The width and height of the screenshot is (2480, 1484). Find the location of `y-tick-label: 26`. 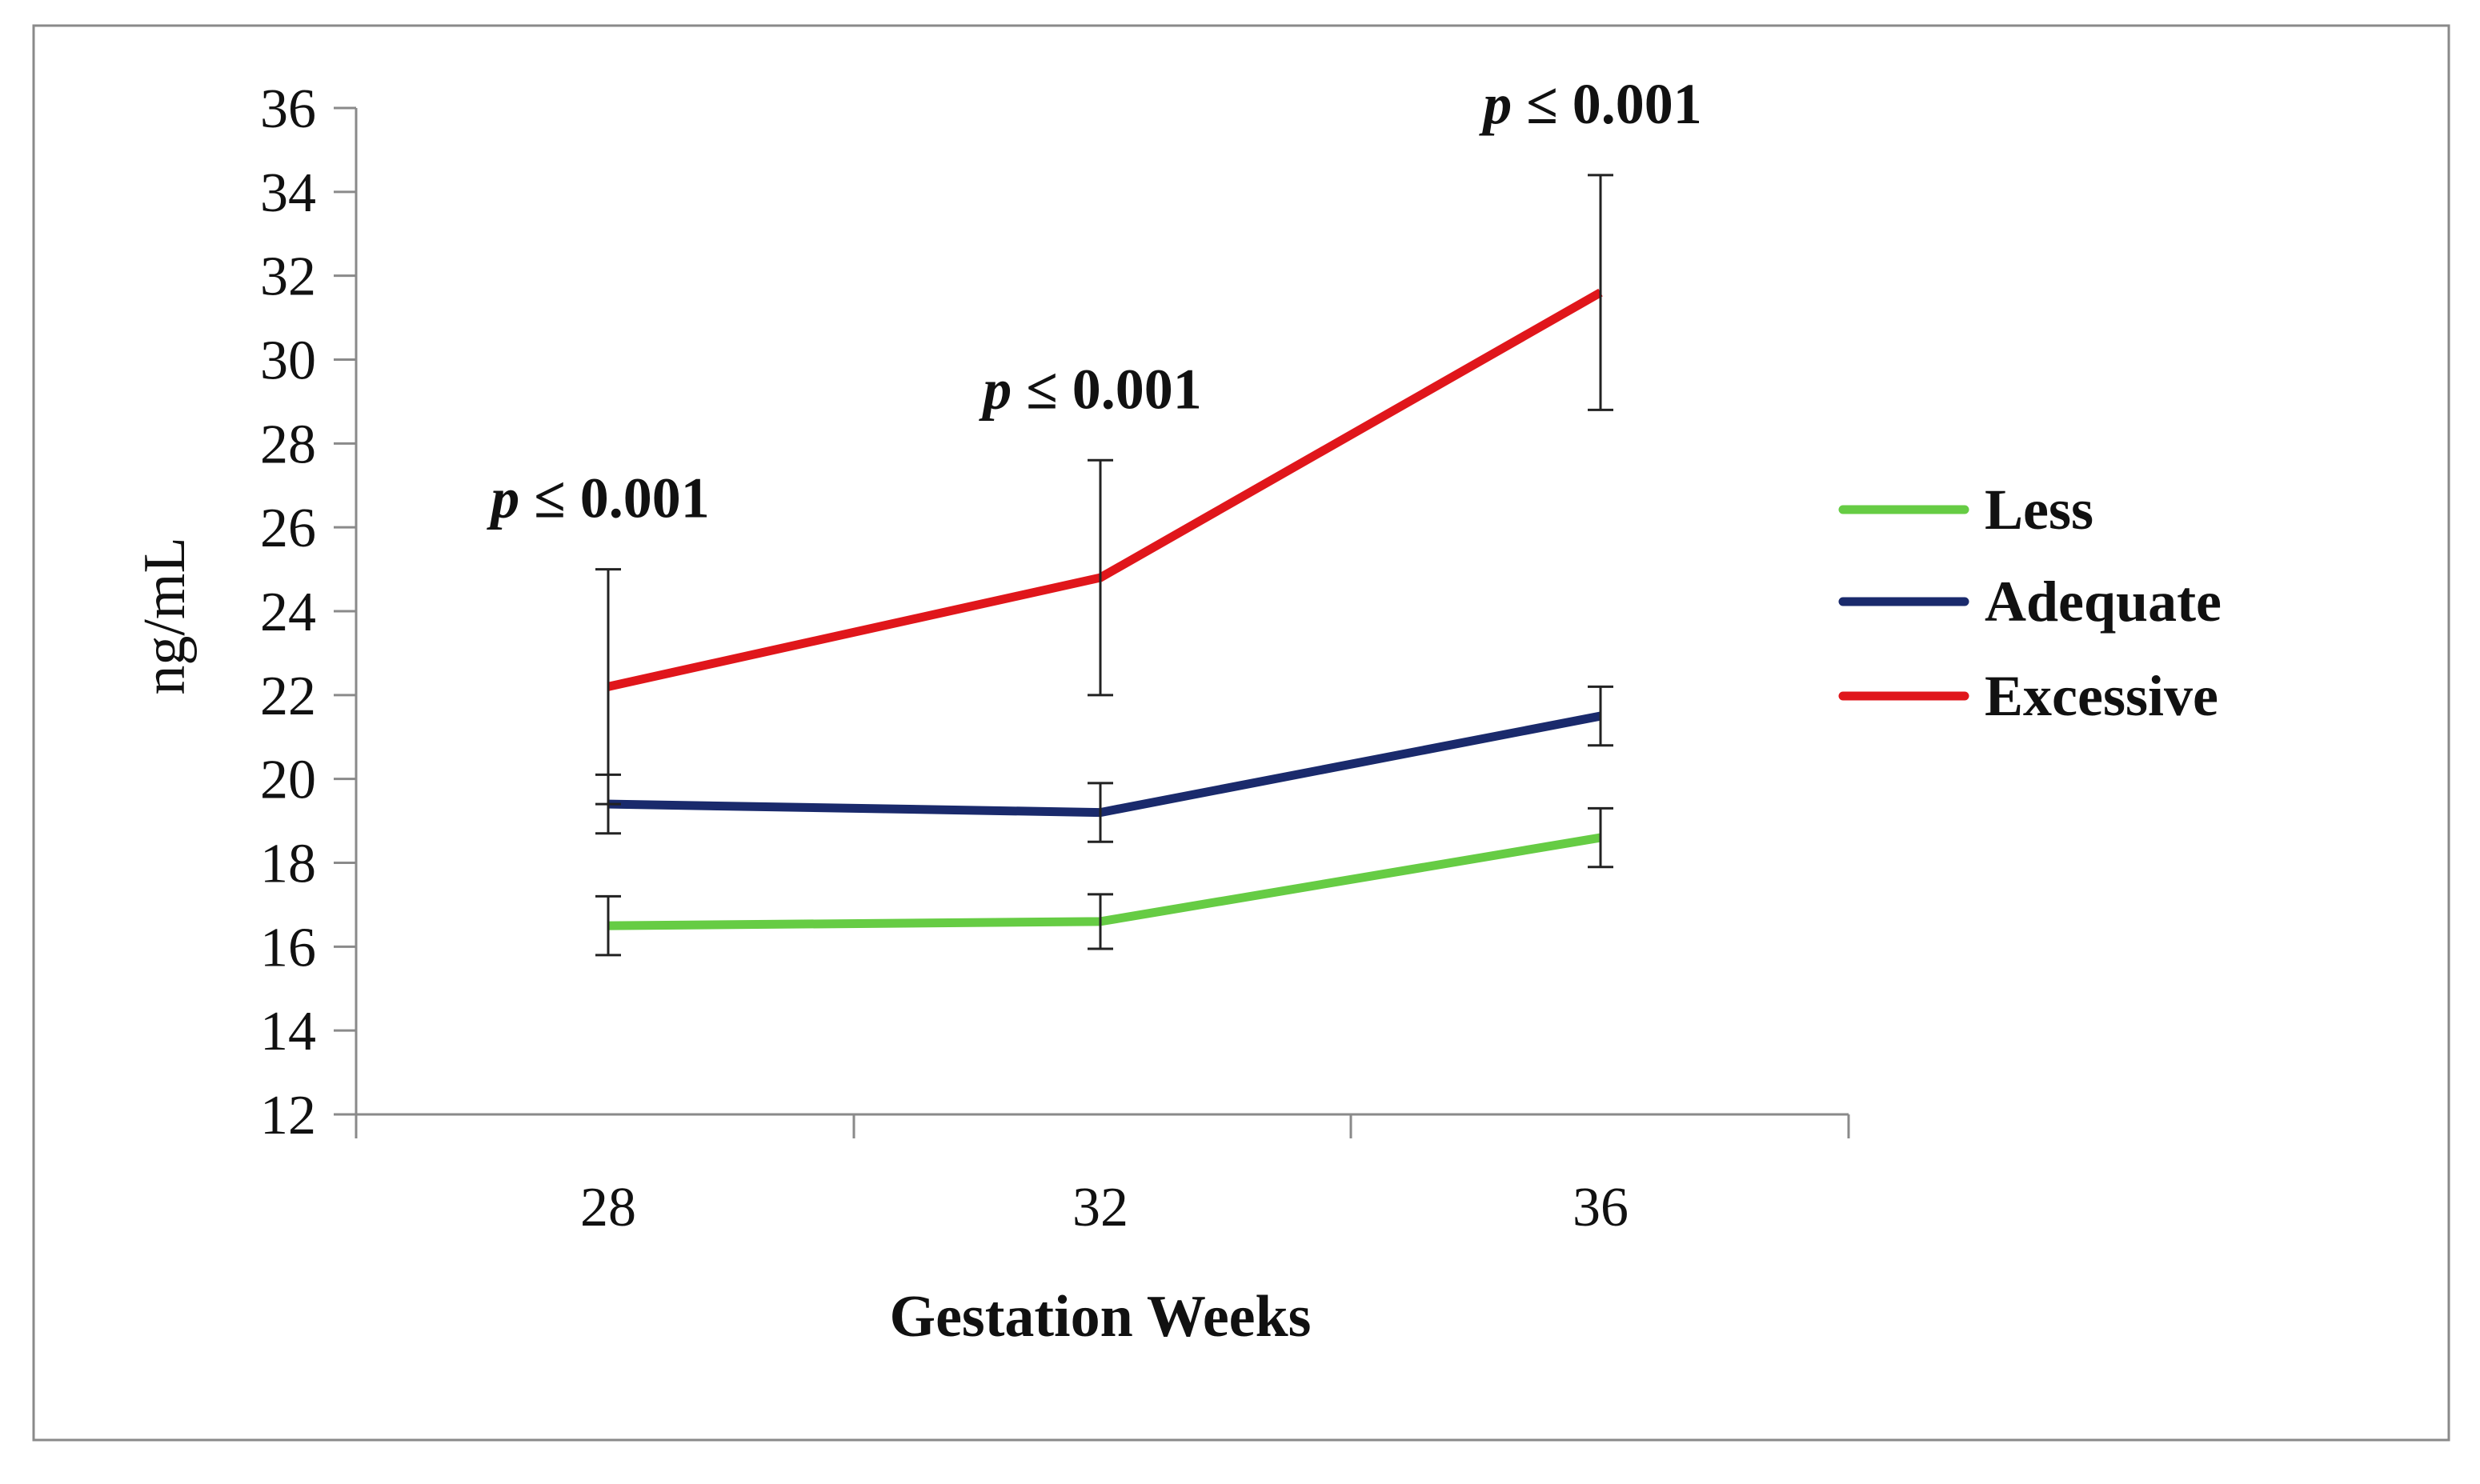

y-tick-label: 26 is located at coordinates (288, 528).